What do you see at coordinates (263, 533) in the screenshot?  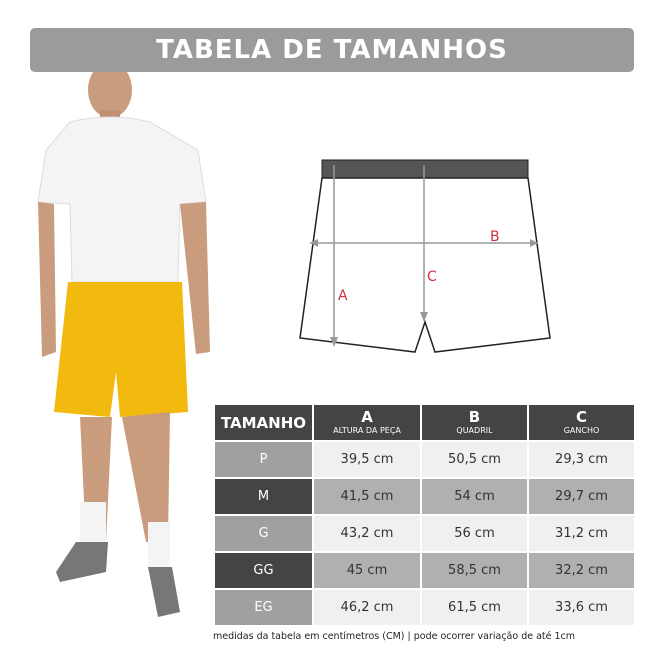 I see `size-cell: G` at bounding box center [263, 533].